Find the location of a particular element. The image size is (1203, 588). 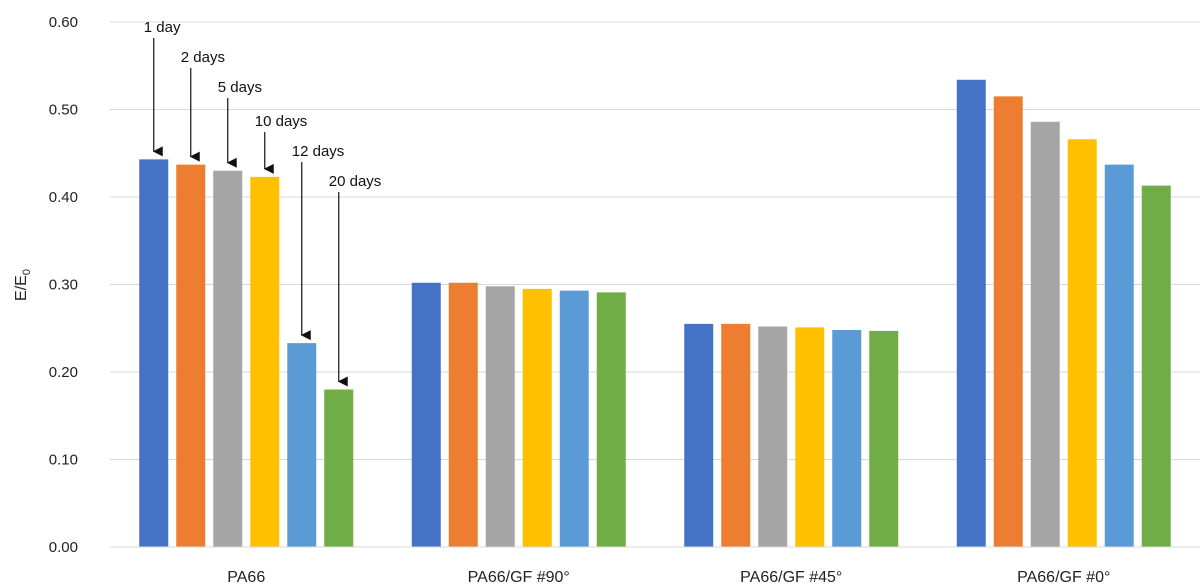

annotation-label: 1 day is located at coordinates (162, 27).